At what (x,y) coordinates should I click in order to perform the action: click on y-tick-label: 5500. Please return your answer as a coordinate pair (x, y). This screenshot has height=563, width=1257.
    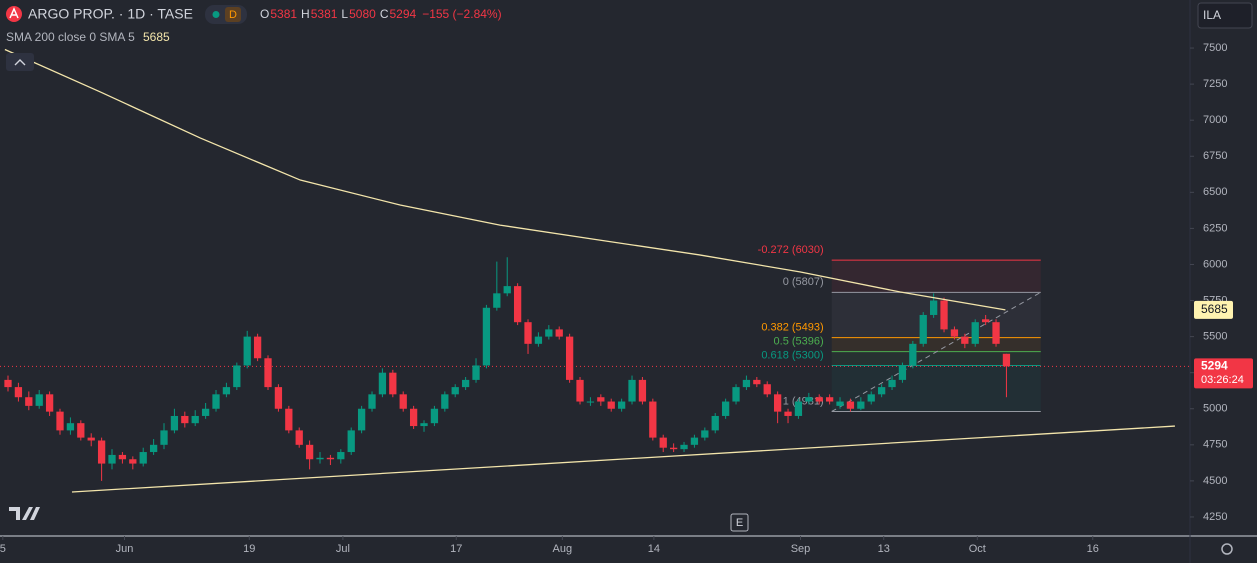
    Looking at the image, I should click on (1215, 337).